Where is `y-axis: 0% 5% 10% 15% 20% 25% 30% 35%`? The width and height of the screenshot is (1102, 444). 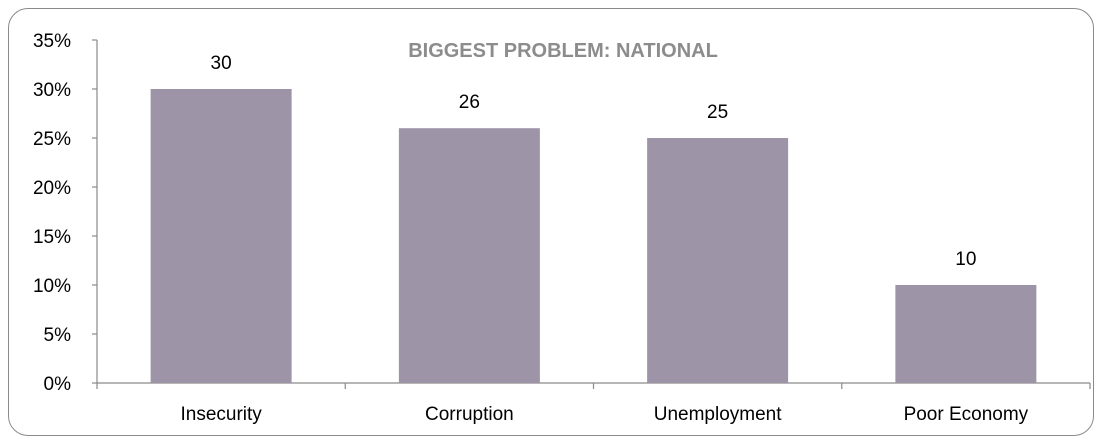
y-axis: 0% 5% 10% 15% 20% 25% 30% 35% is located at coordinates (65, 213).